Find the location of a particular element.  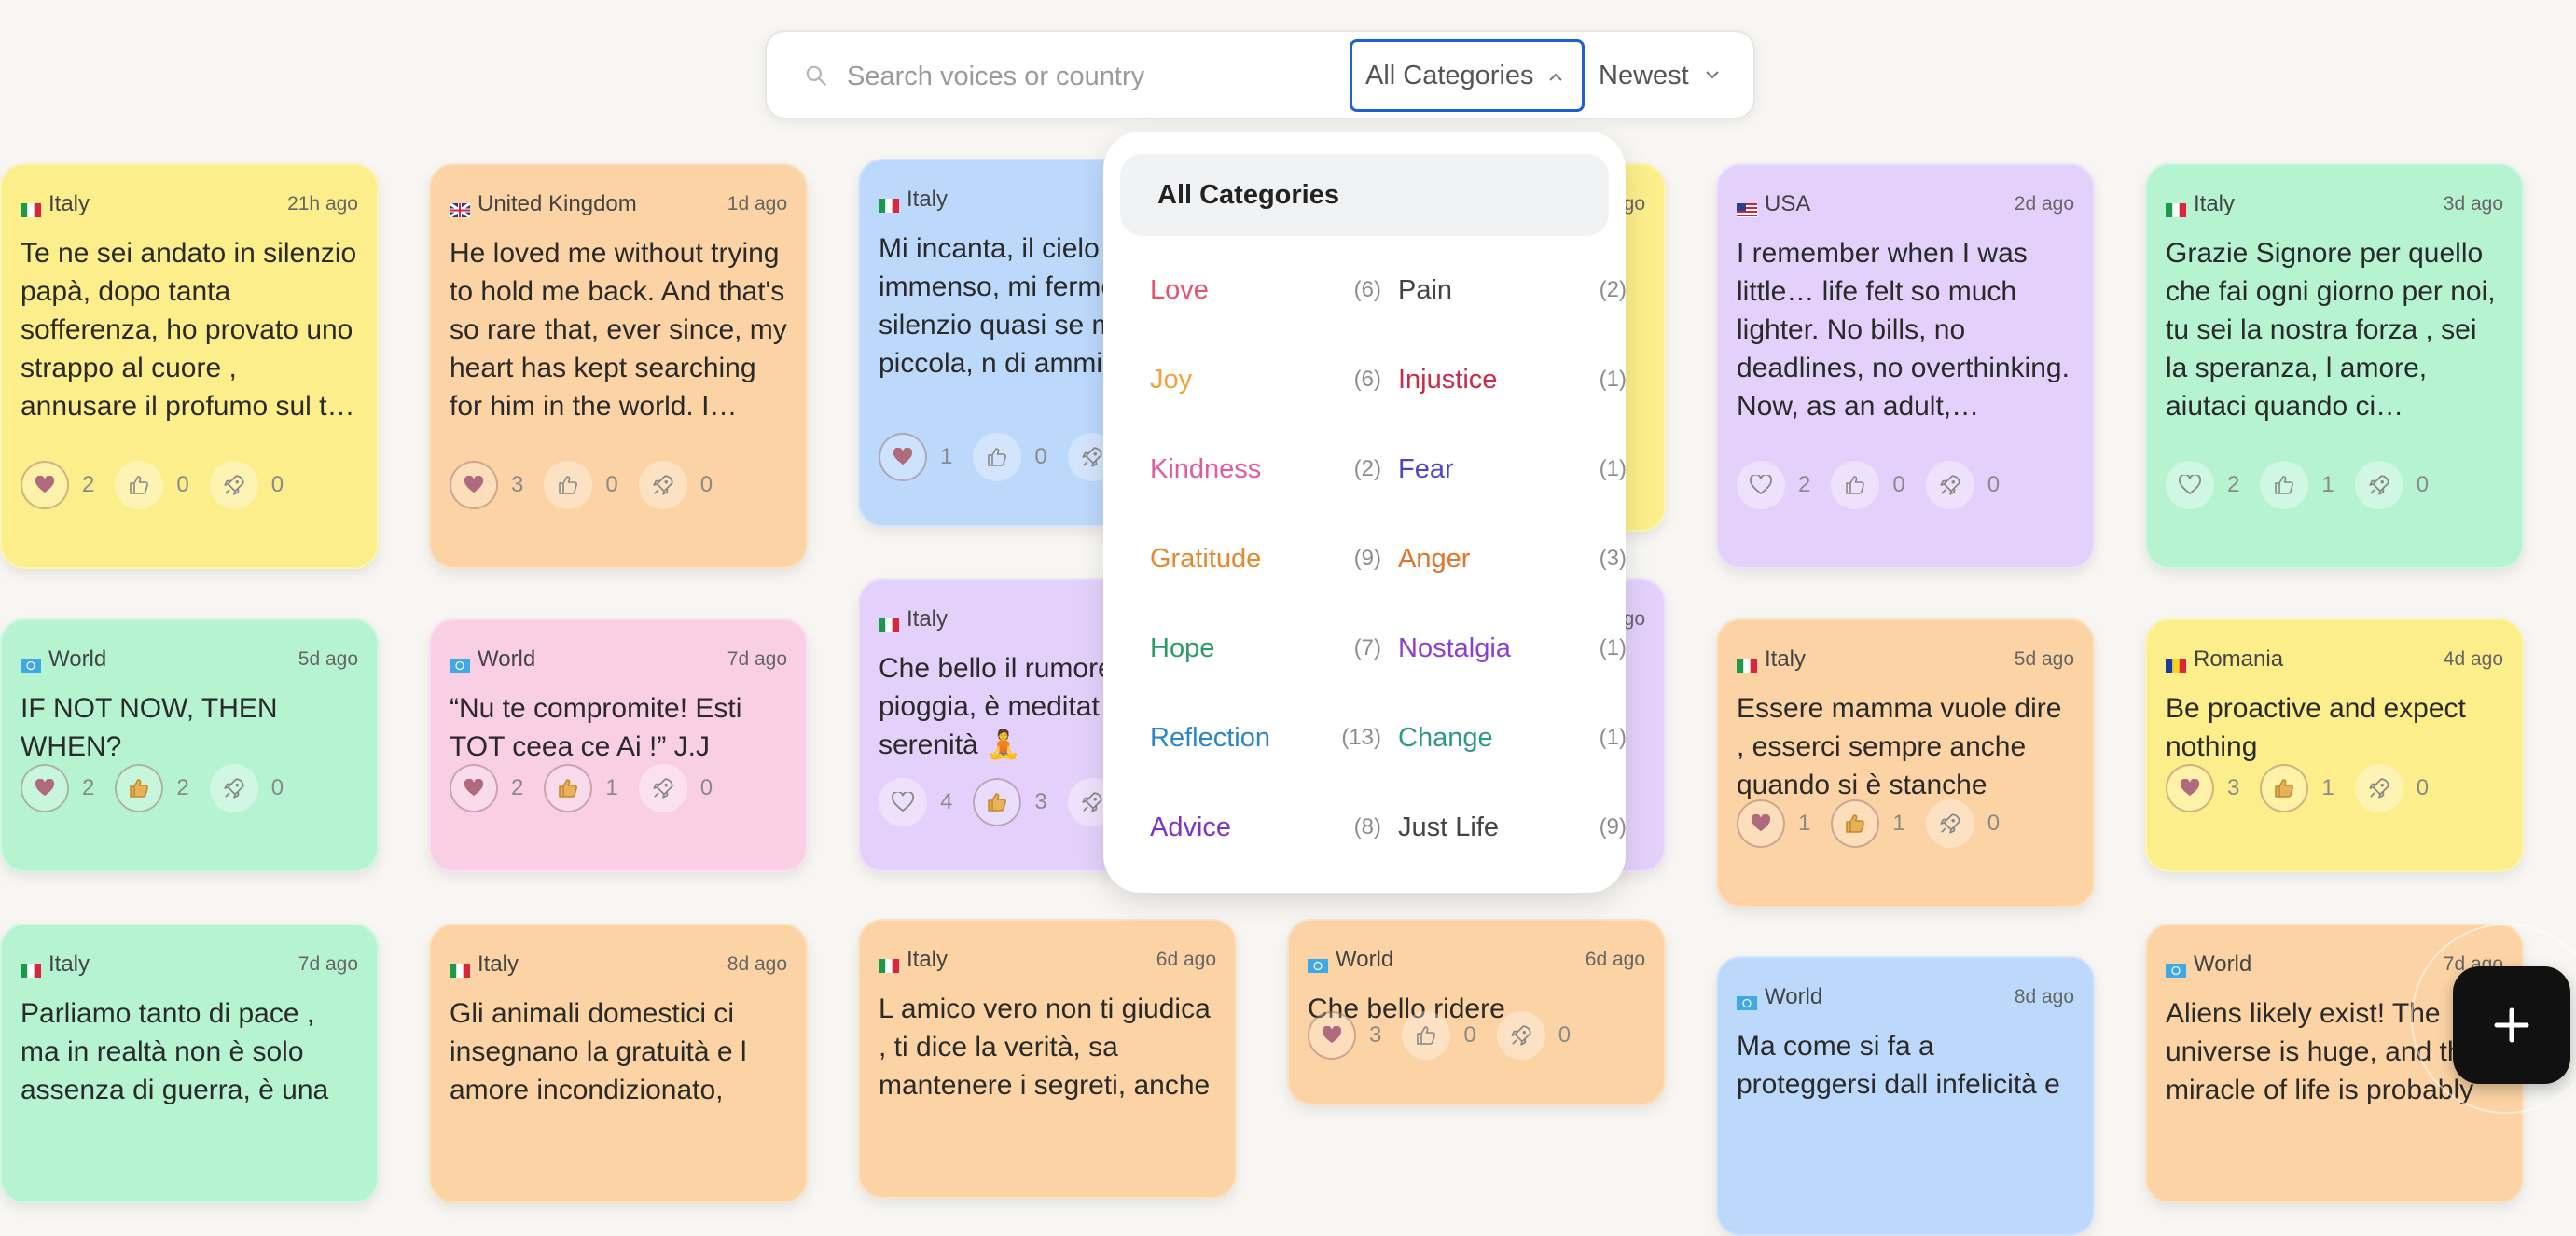

dropdown-option-nostalgia: Nostalgia (1) is located at coordinates (1512, 648).